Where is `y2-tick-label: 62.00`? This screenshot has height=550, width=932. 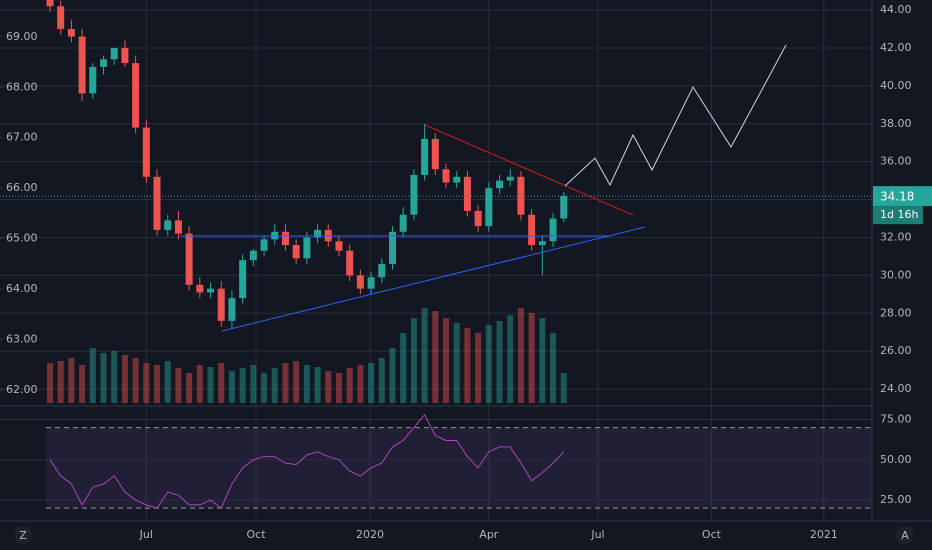 y2-tick-label: 62.00 is located at coordinates (22, 389).